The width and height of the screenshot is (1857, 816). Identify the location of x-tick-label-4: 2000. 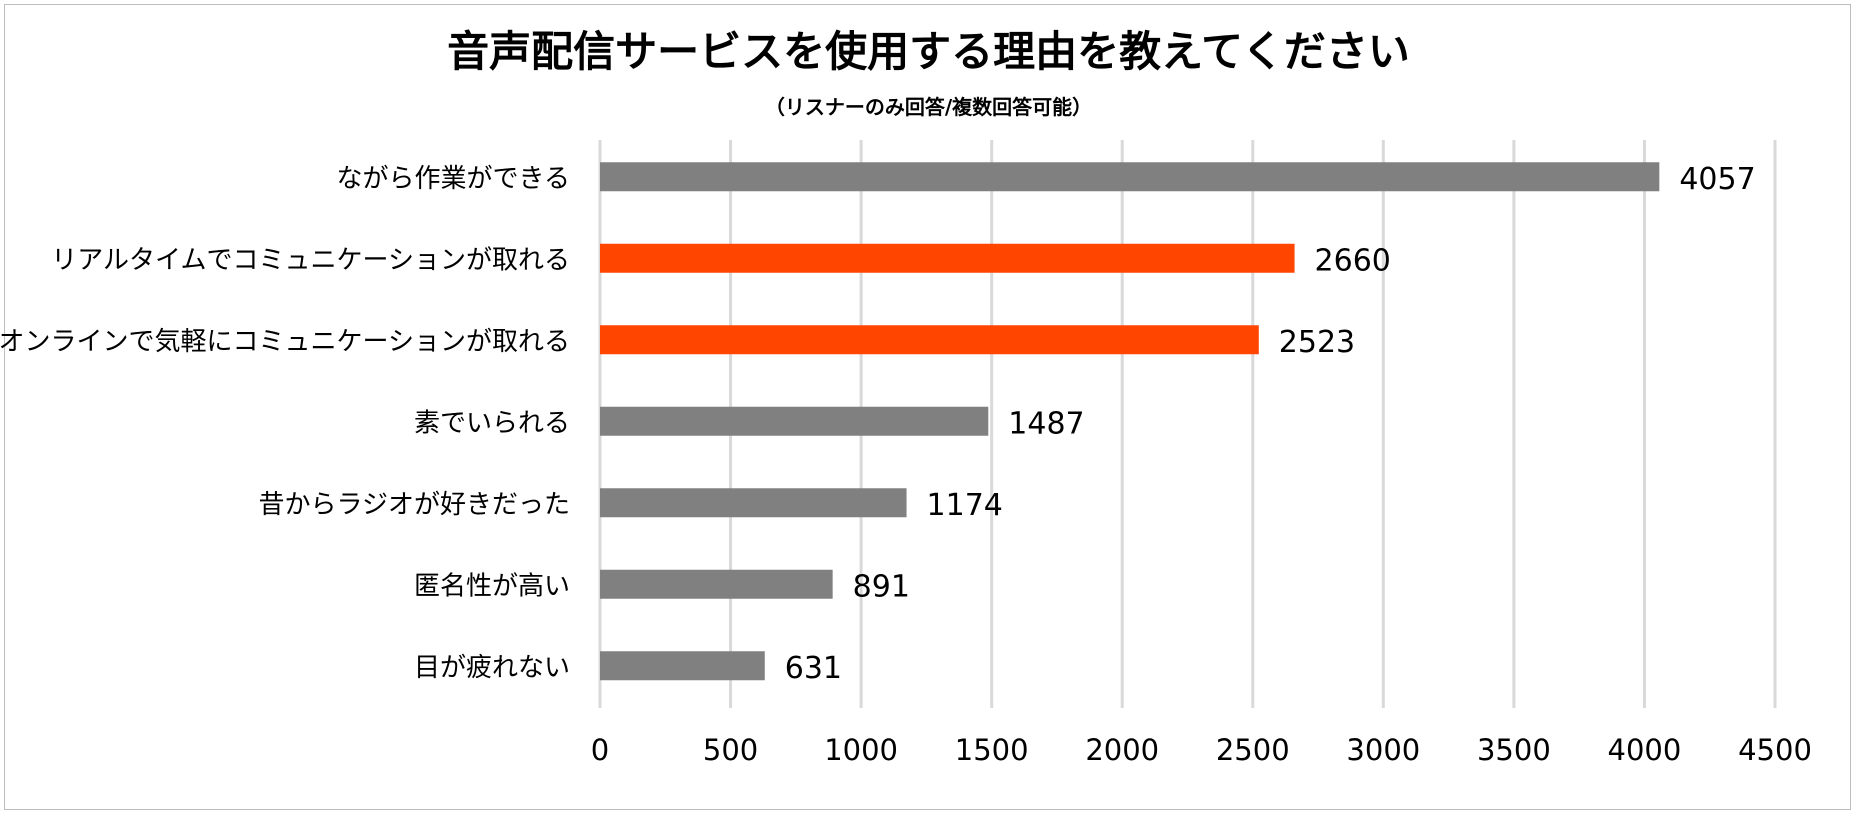
(1122, 750).